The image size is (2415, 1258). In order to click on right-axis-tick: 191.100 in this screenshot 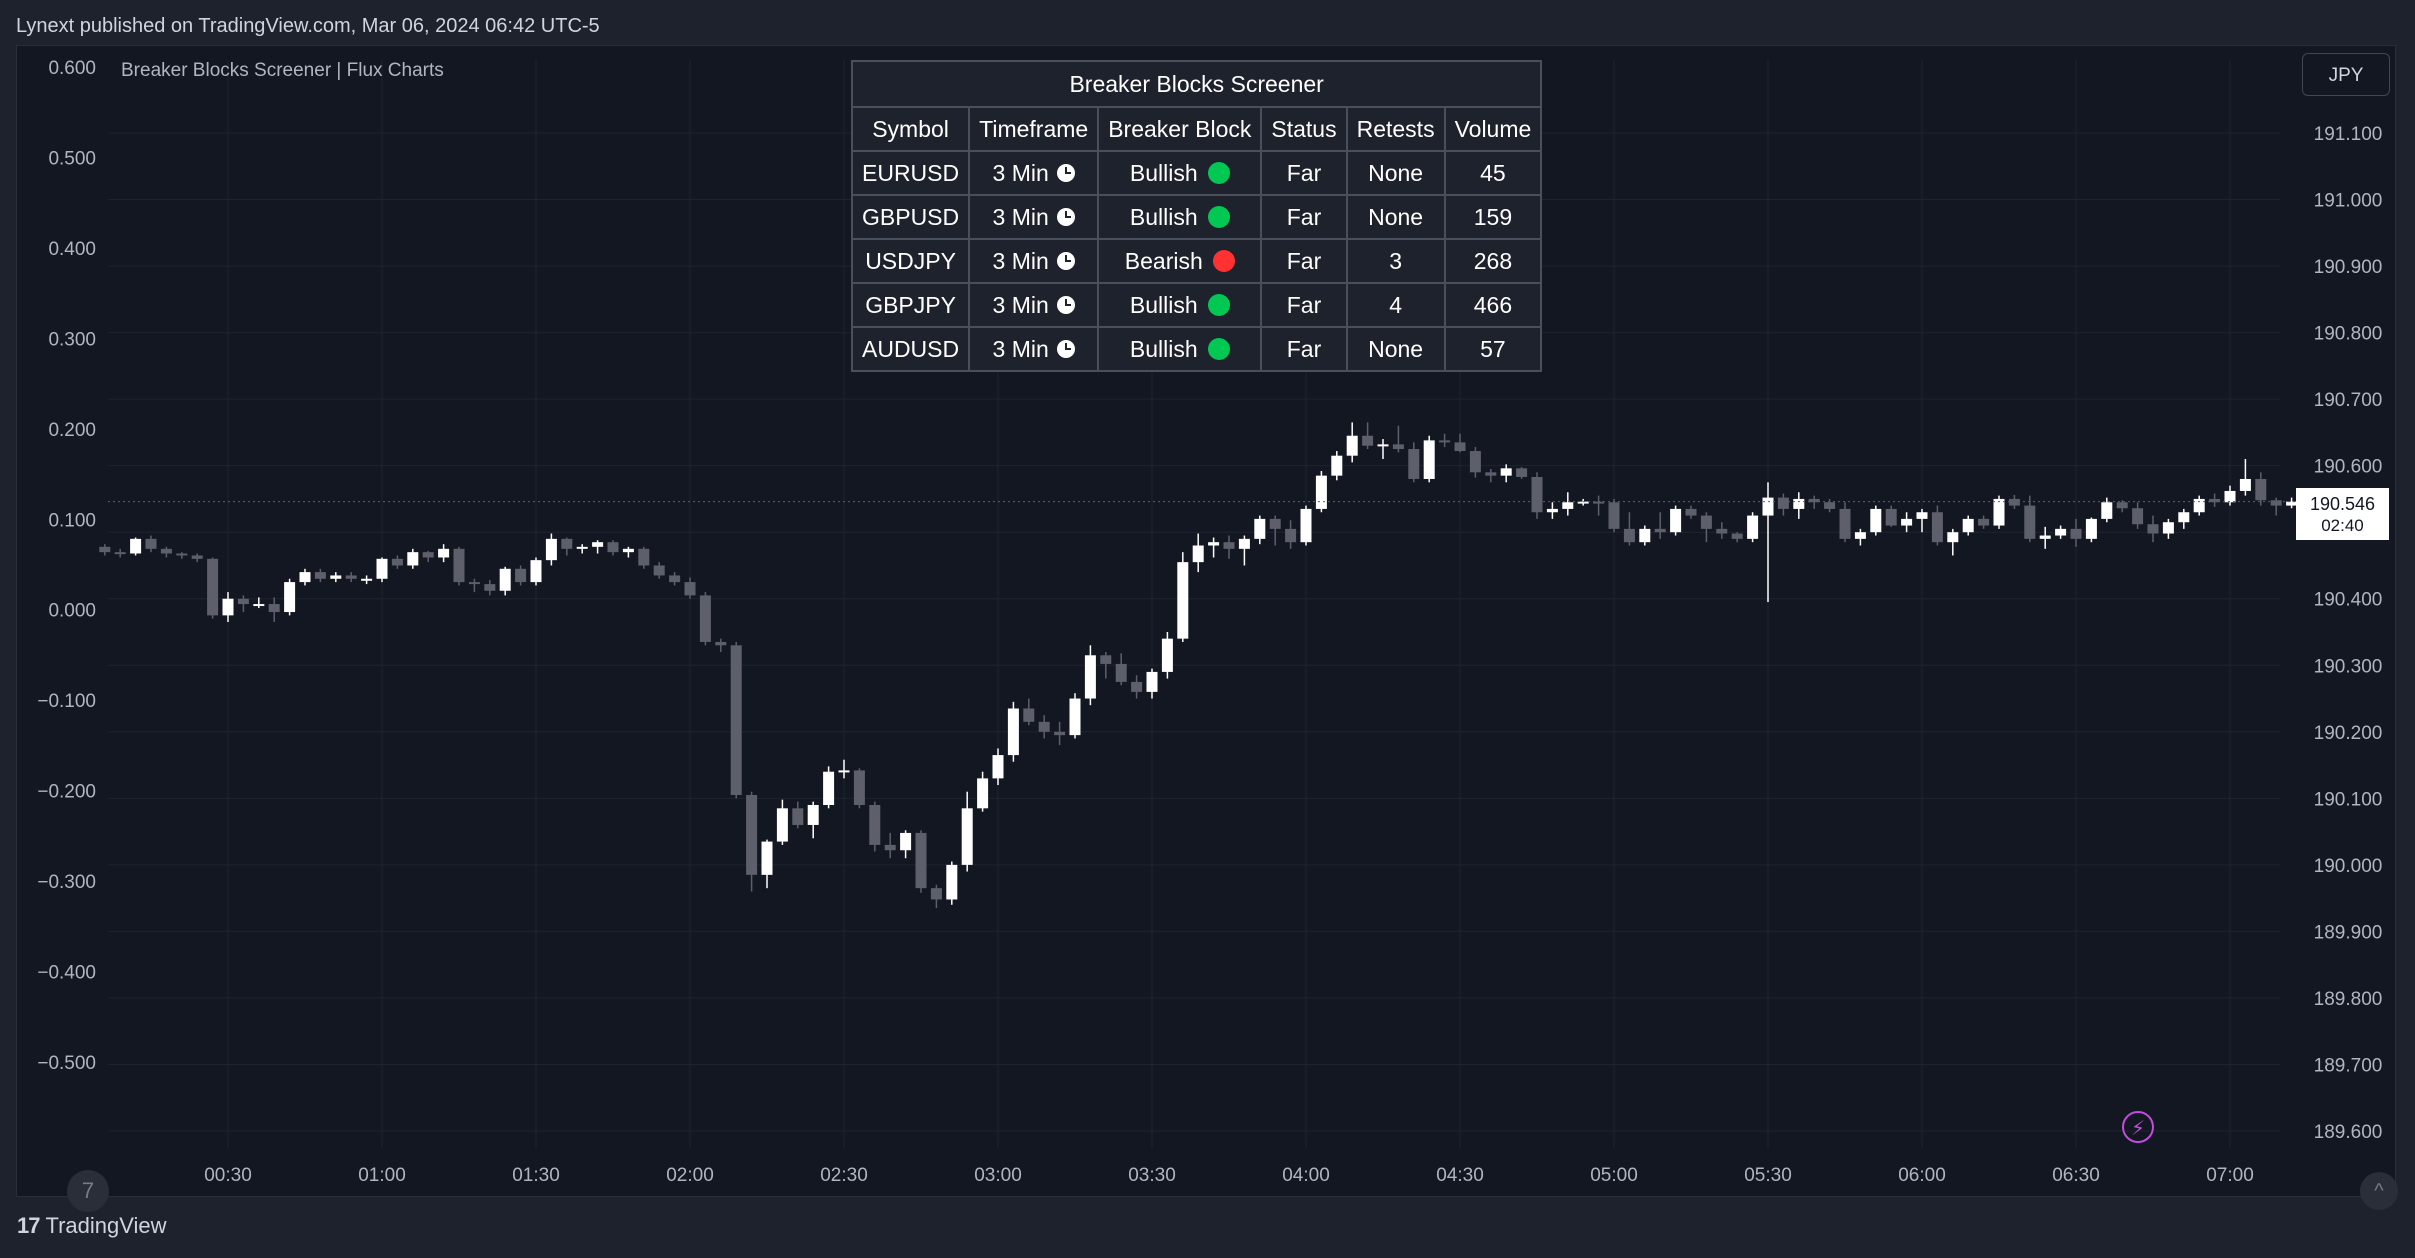, I will do `click(2348, 134)`.